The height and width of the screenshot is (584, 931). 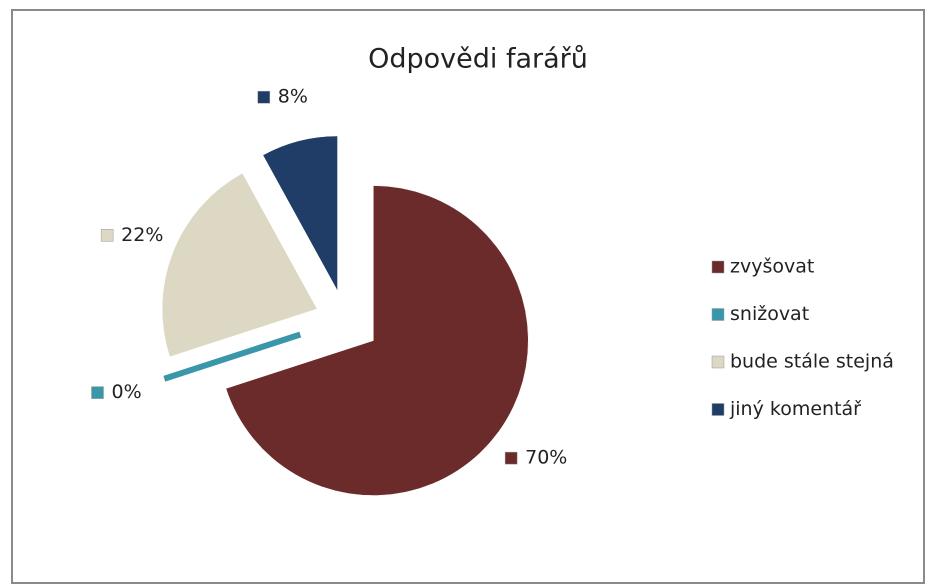 What do you see at coordinates (478, 59) in the screenshot?
I see `chart-title: Odpovědi farářů` at bounding box center [478, 59].